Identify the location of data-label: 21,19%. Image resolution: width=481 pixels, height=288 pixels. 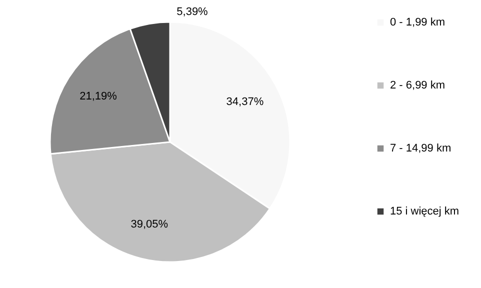
(99, 96).